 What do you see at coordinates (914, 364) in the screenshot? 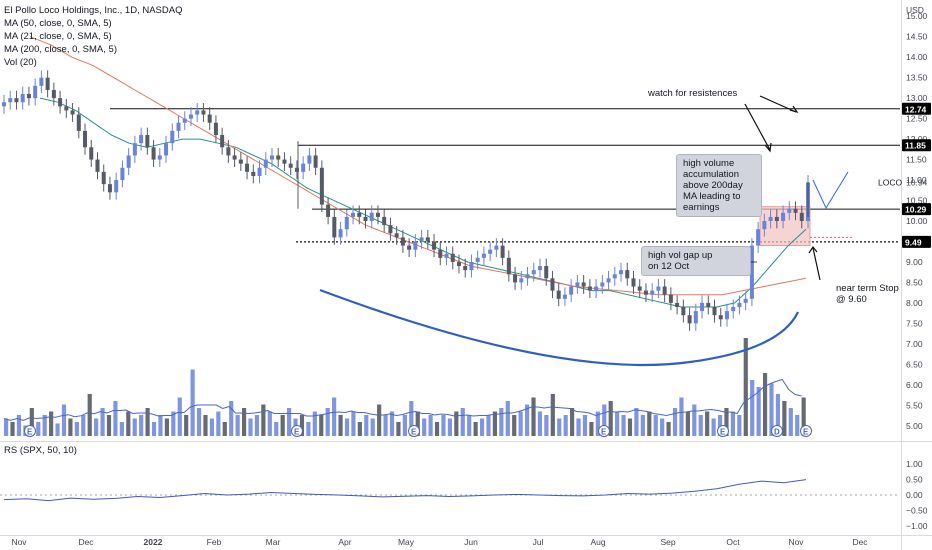
I see `price-tick-label: 6.50` at bounding box center [914, 364].